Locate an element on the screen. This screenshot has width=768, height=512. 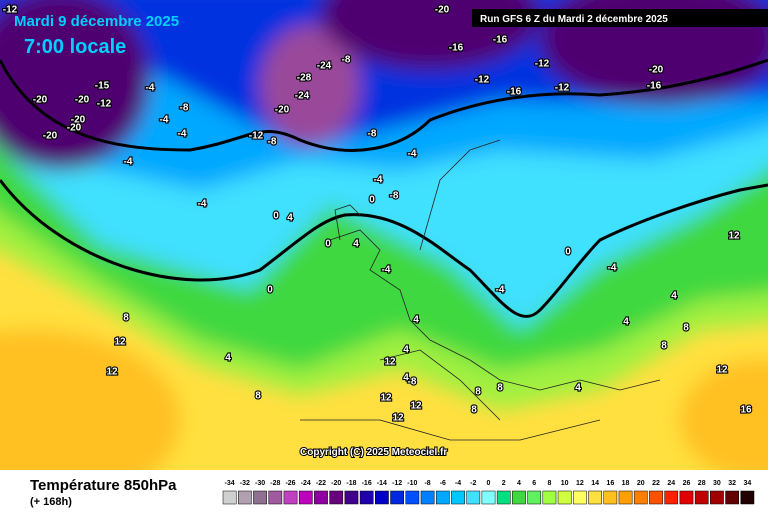
scale-label: -22 is located at coordinates (321, 483).